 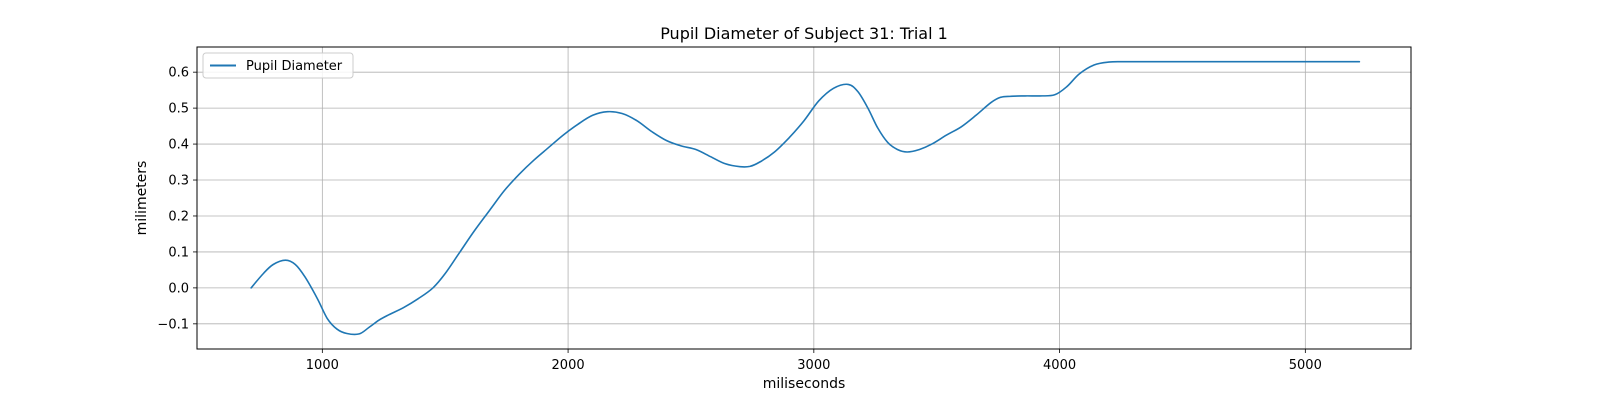 What do you see at coordinates (568, 365) in the screenshot?
I see `x-tick-label: 2000` at bounding box center [568, 365].